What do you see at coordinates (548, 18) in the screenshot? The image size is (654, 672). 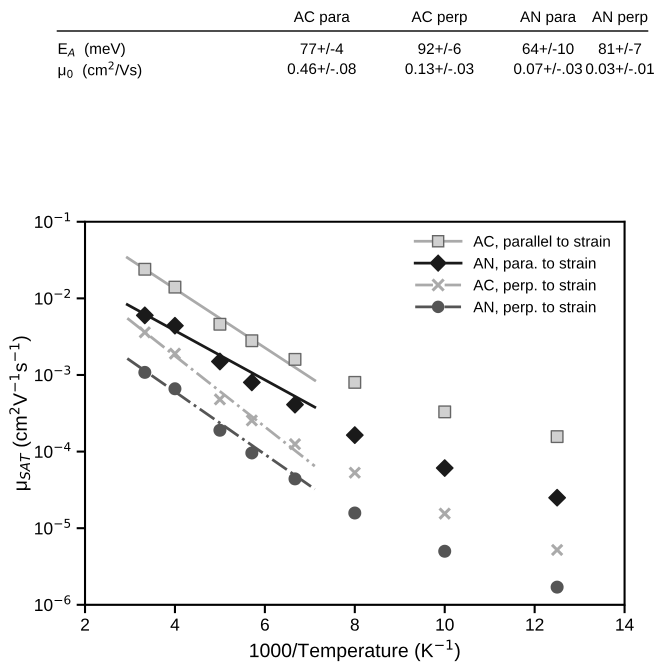 I see `text: AN para` at bounding box center [548, 18].